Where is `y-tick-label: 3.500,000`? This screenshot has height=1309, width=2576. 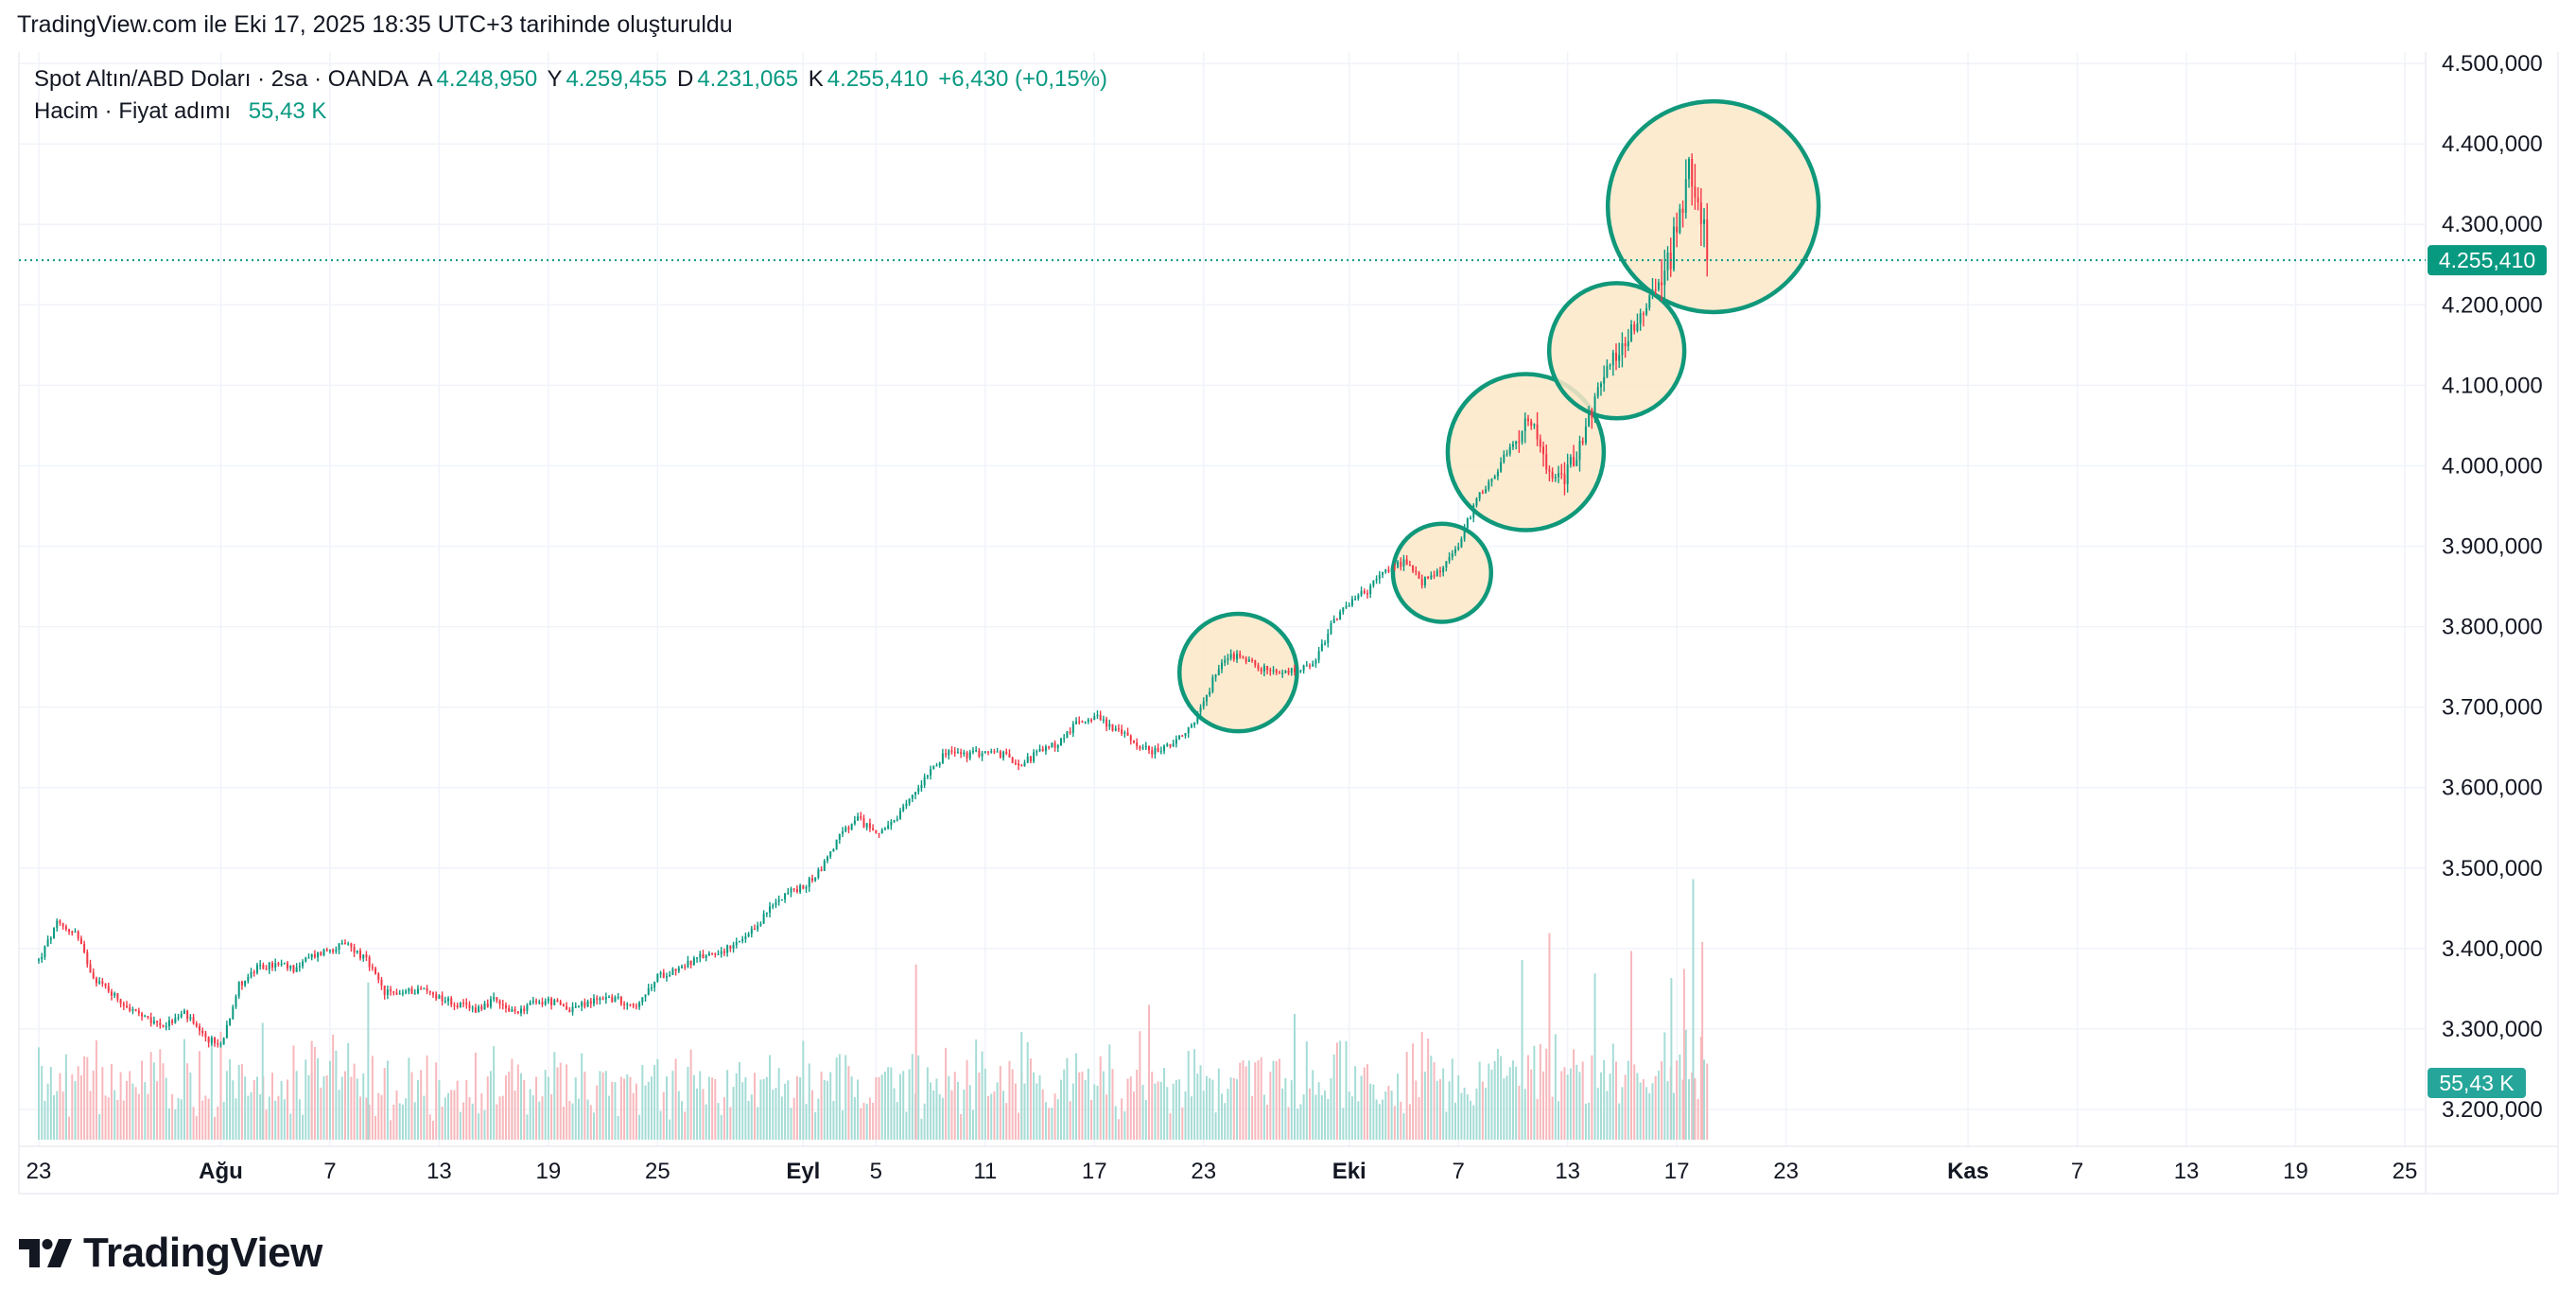 y-tick-label: 3.500,000 is located at coordinates (2492, 869).